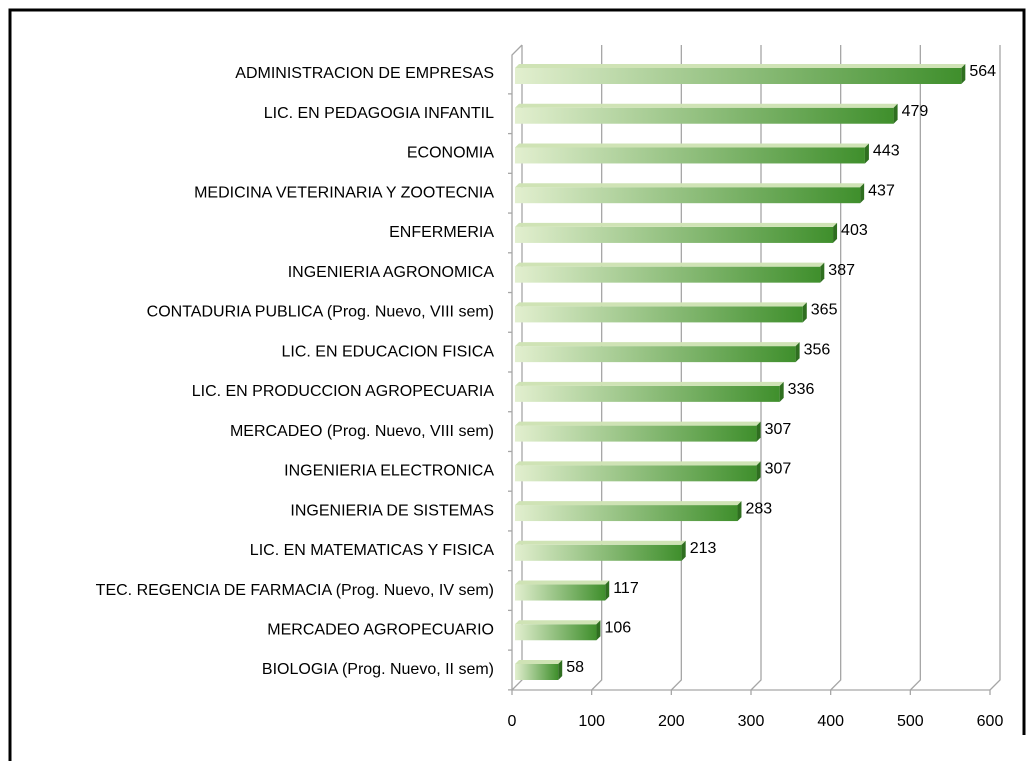 The width and height of the screenshot is (1034, 761). Describe the element at coordinates (824, 310) in the screenshot. I see `value-label: 365` at that location.